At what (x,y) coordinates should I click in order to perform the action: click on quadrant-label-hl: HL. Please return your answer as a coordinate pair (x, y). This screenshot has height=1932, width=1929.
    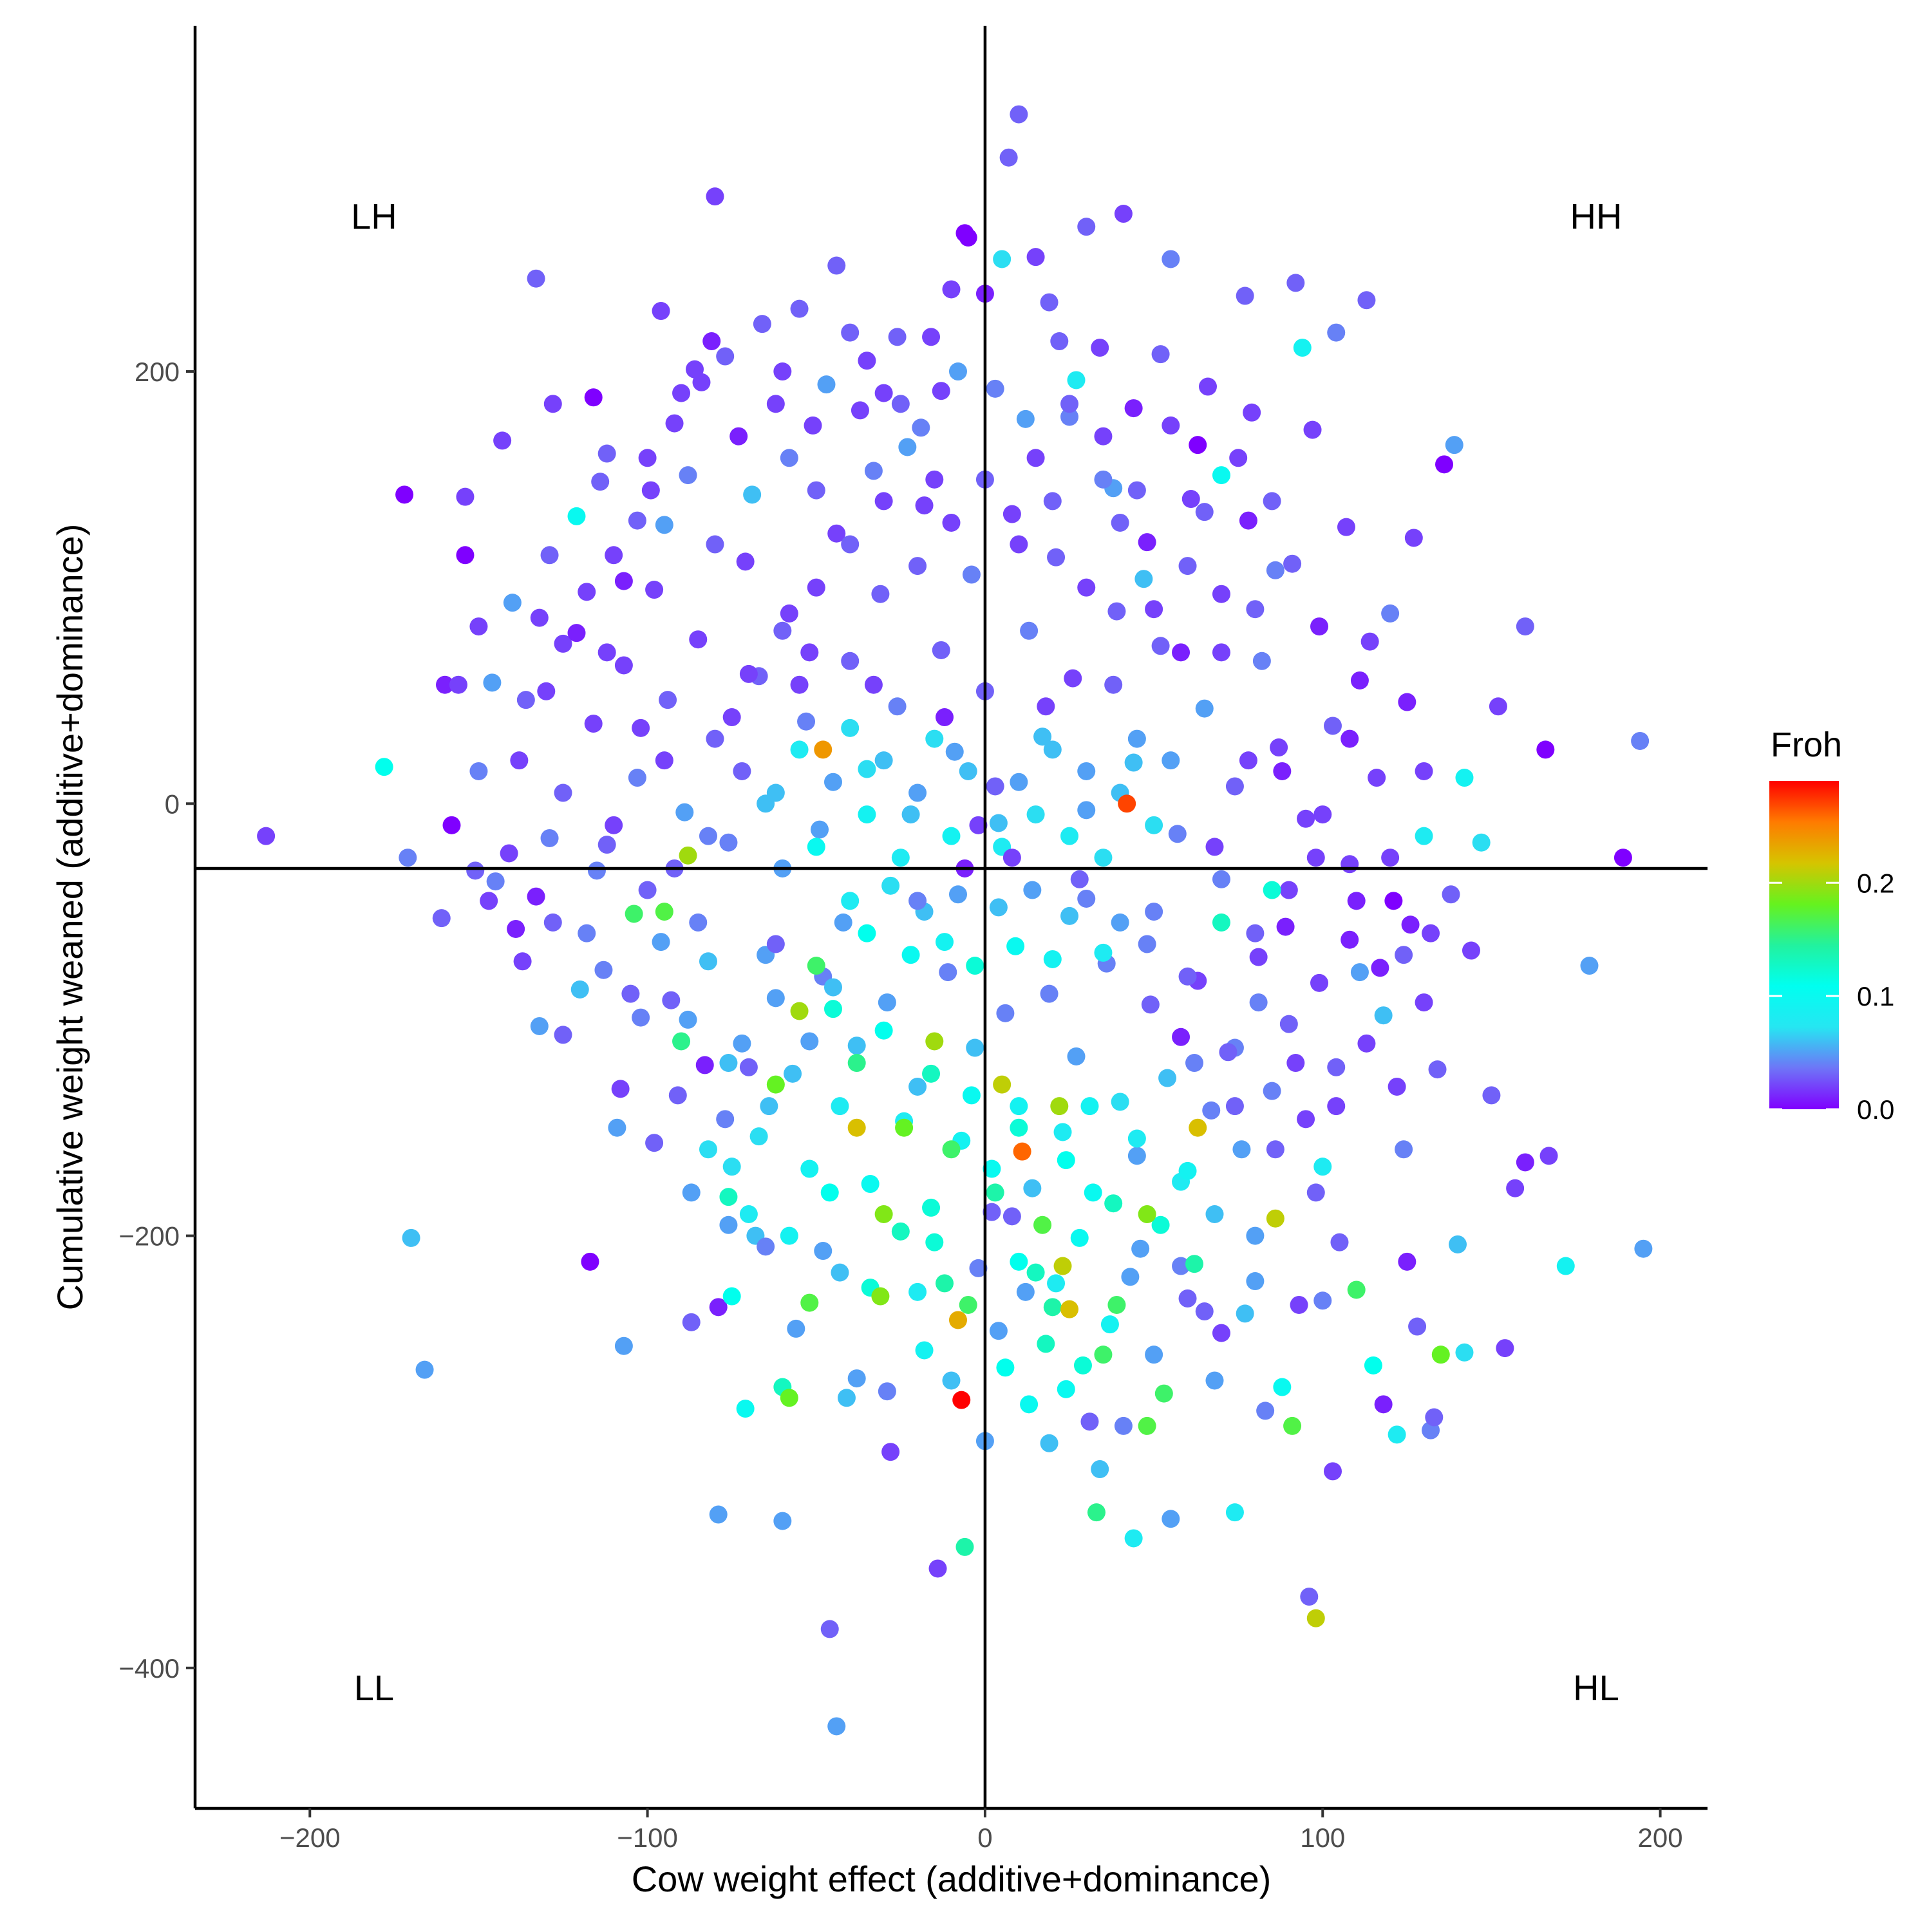
    Looking at the image, I should click on (1596, 1687).